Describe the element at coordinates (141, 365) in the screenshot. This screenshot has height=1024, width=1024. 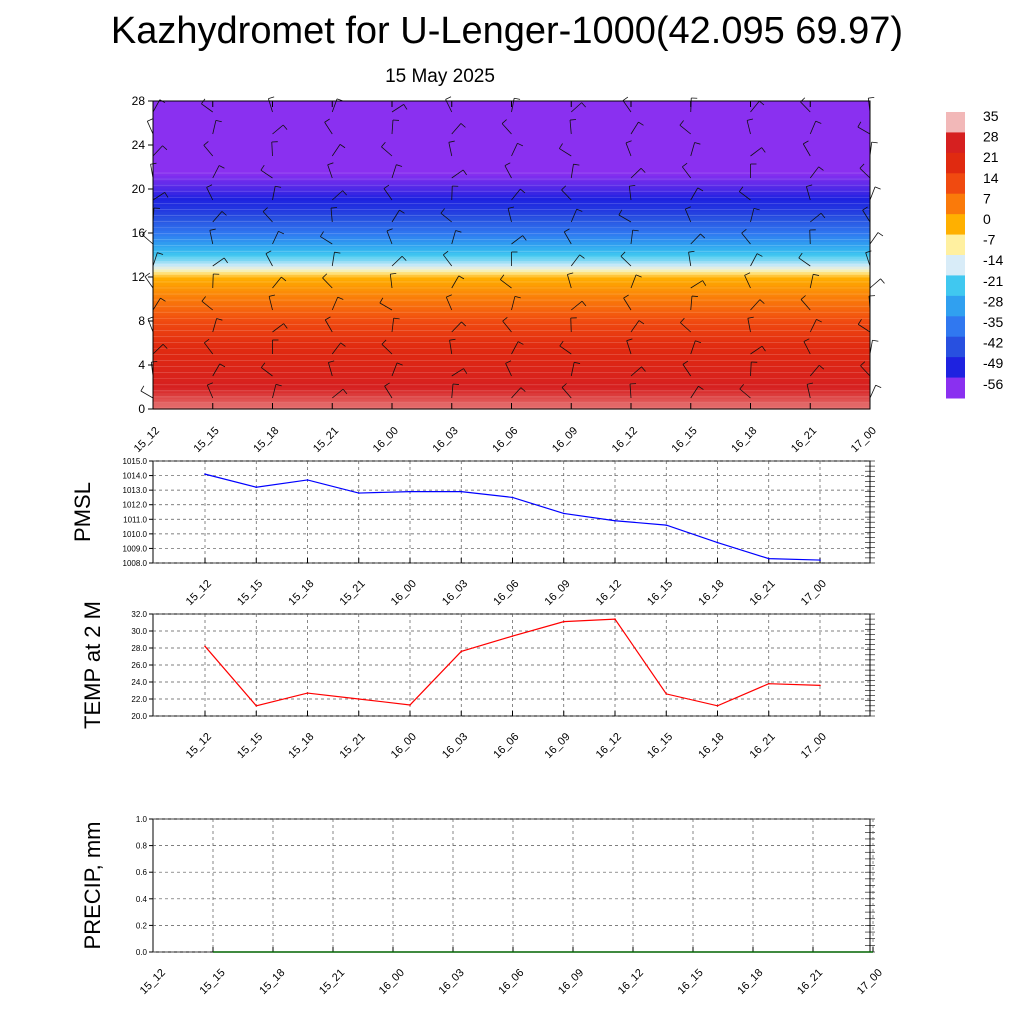
I see `y-tick-label: 4` at that location.